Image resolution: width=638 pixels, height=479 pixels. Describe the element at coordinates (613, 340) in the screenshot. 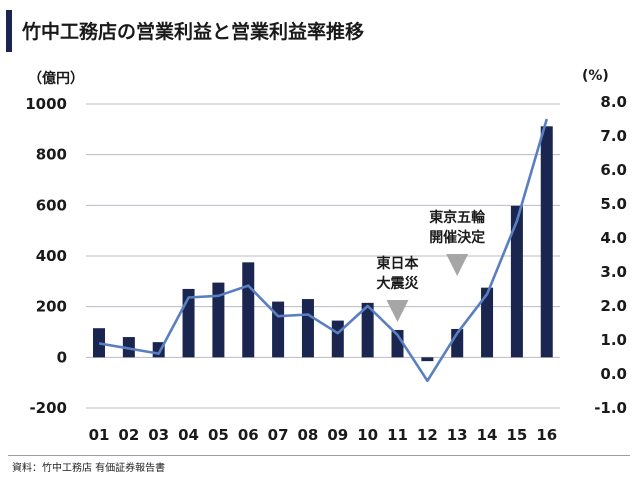

I see `right-axis-tick-label: 1.0` at that location.